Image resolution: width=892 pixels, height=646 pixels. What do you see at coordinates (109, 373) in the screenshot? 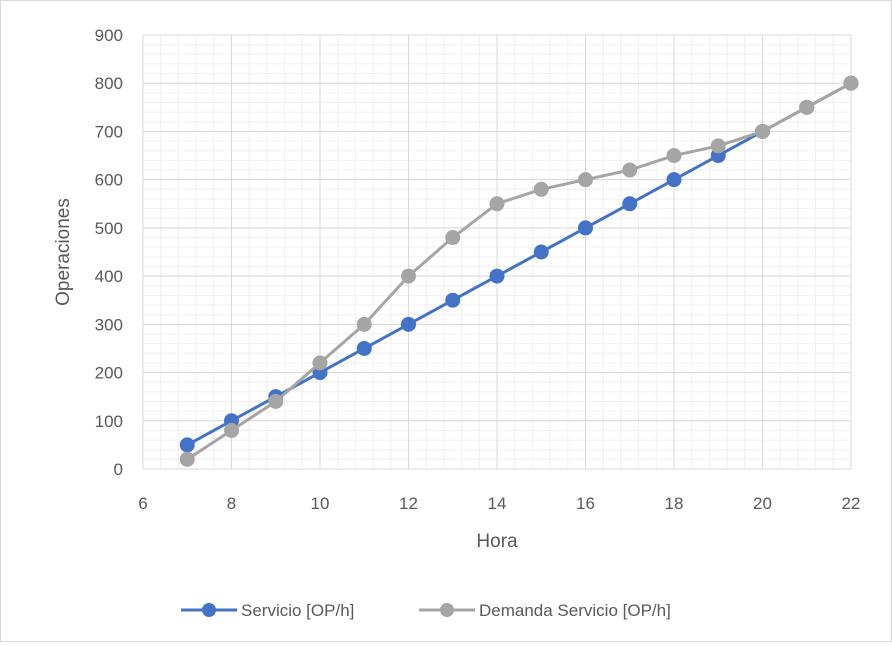
I see `y-tick-label: 200` at bounding box center [109, 373].